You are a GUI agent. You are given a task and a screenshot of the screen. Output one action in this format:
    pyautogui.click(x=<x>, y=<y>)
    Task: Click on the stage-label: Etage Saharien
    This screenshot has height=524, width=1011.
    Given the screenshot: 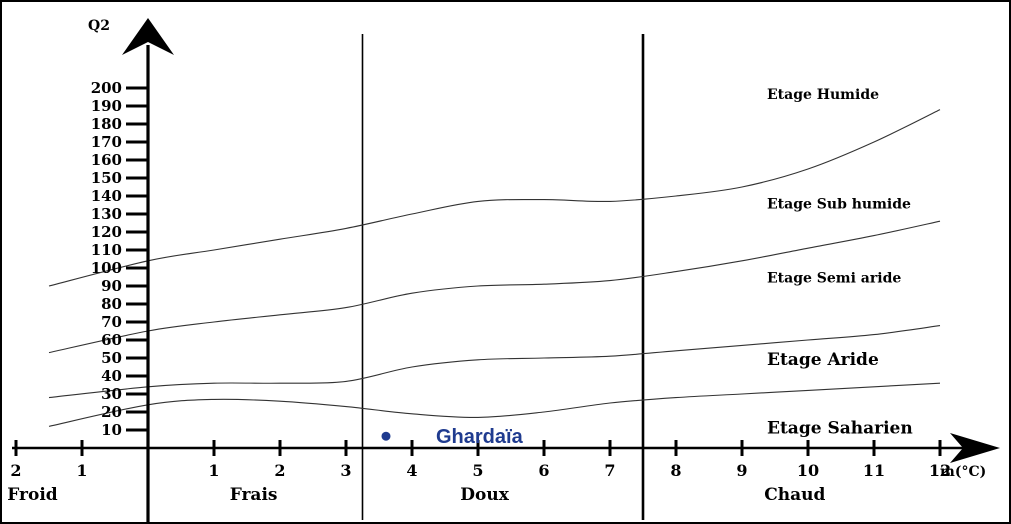 What is the action you would take?
    pyautogui.click(x=840, y=429)
    